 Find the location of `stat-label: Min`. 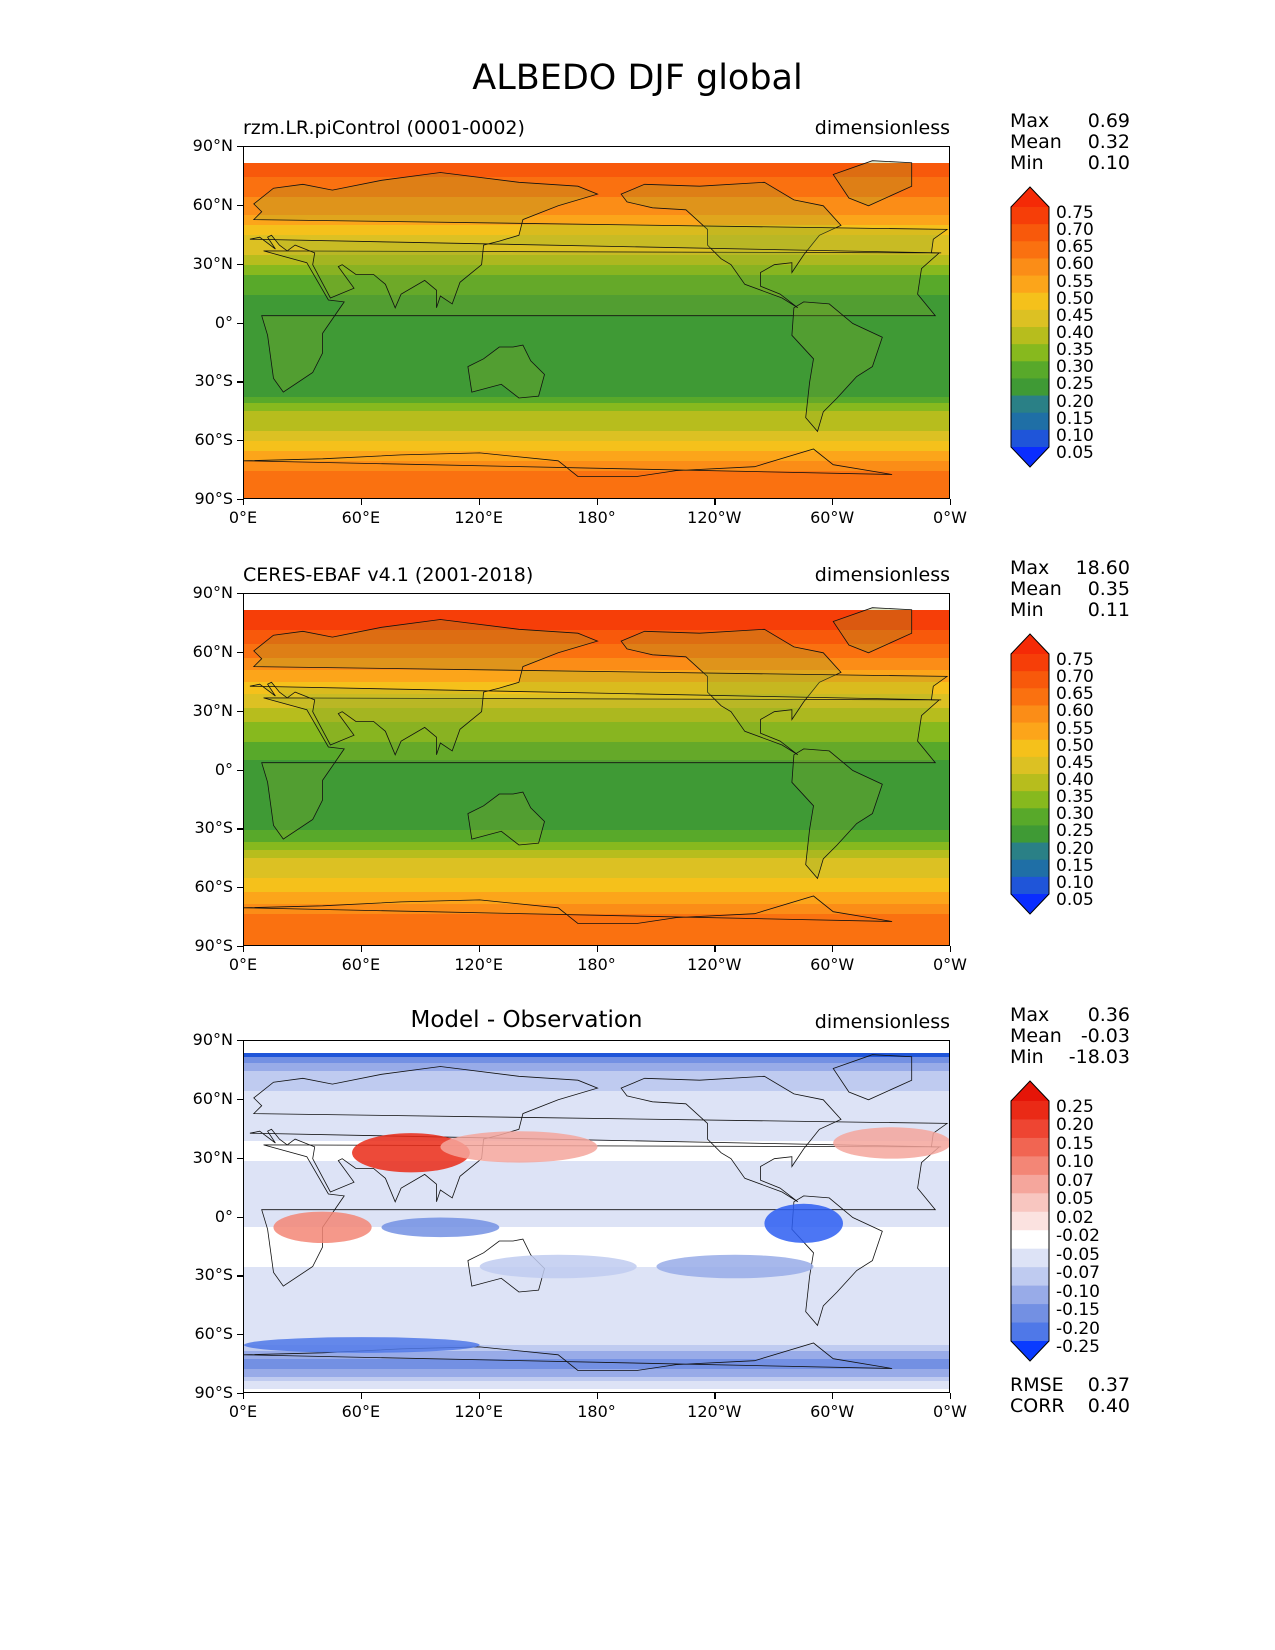

stat-label: Min is located at coordinates (1027, 610).